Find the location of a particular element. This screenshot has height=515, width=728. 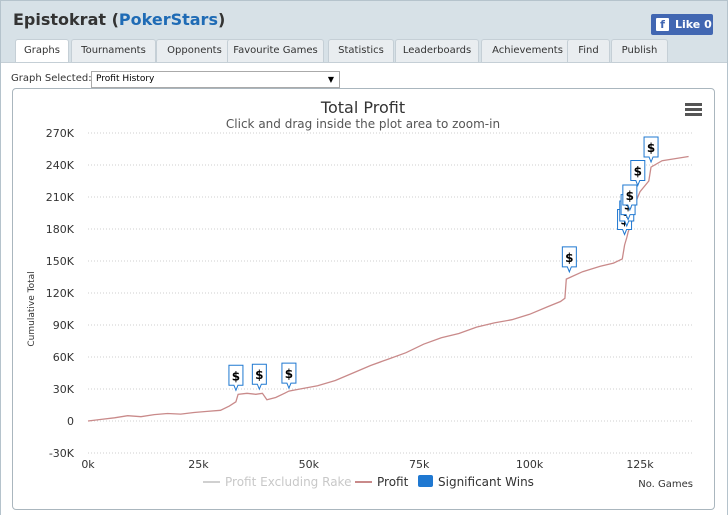

x-tick-label: 75k is located at coordinates (419, 464).